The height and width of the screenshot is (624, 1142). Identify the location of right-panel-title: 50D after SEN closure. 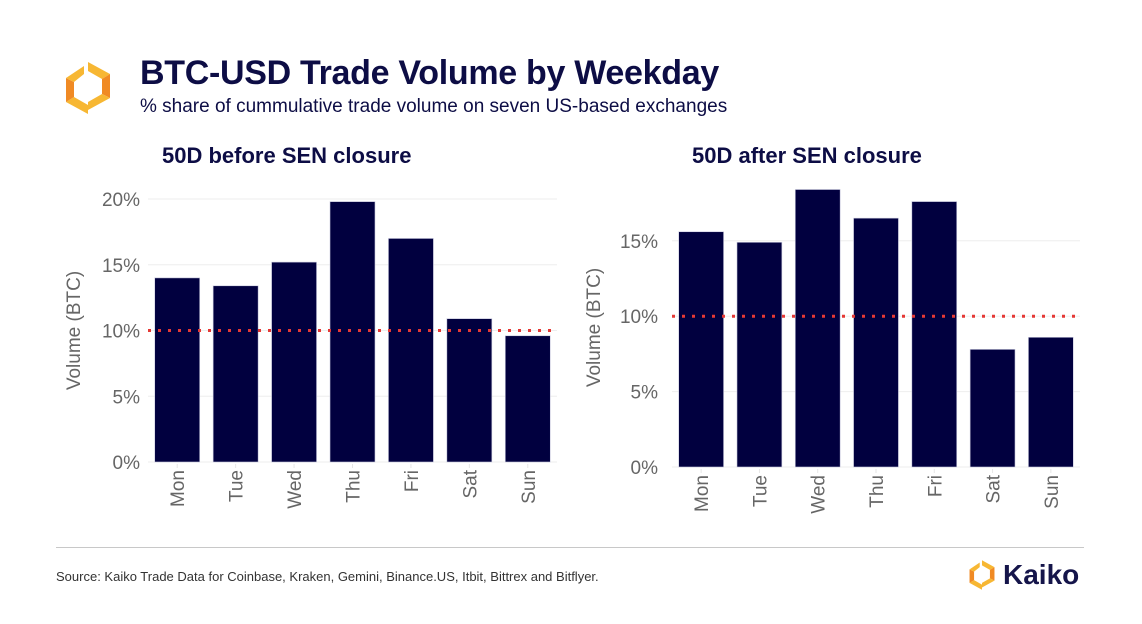
(807, 155).